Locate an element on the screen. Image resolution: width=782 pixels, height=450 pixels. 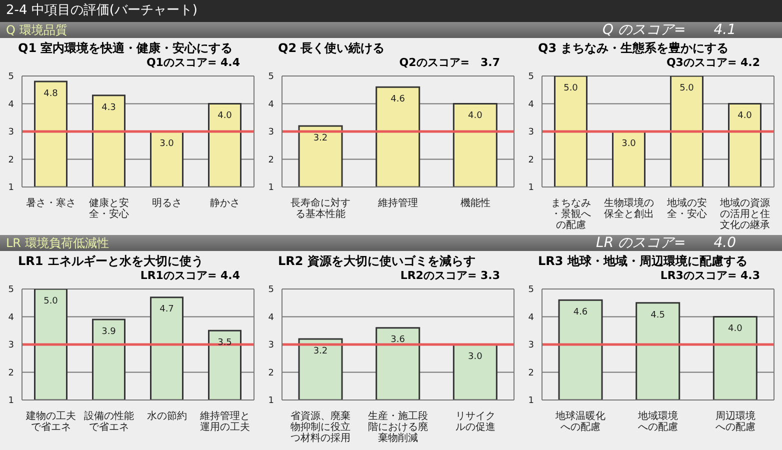
chart-title: LR1 エネルギーと水を大切に使う is located at coordinates (110, 261).